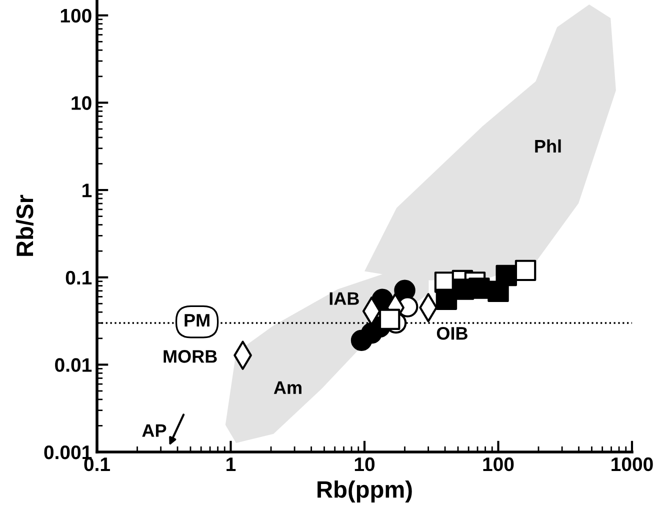  I want to click on y-tick-label: 0.1, so click(79, 277).